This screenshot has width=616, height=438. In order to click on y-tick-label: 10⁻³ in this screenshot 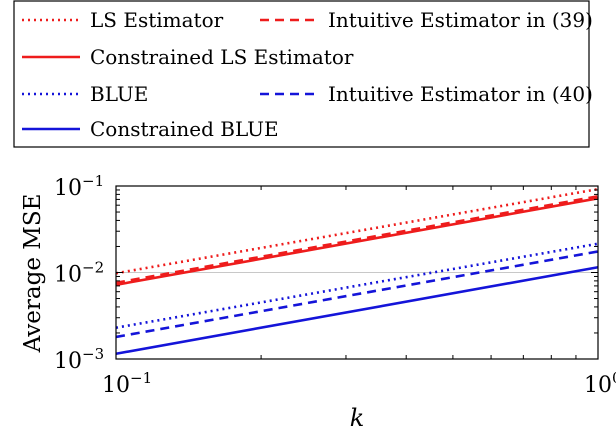, I will do `click(79, 359)`.